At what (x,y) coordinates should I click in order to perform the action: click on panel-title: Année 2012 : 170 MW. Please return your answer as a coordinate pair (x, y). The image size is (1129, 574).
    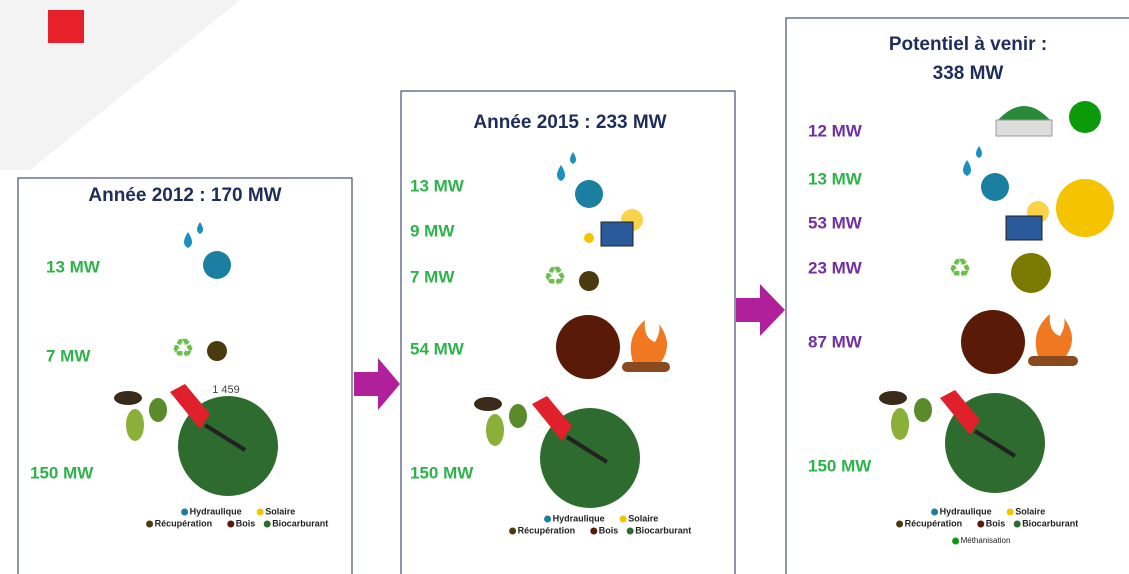
    Looking at the image, I should click on (184, 195).